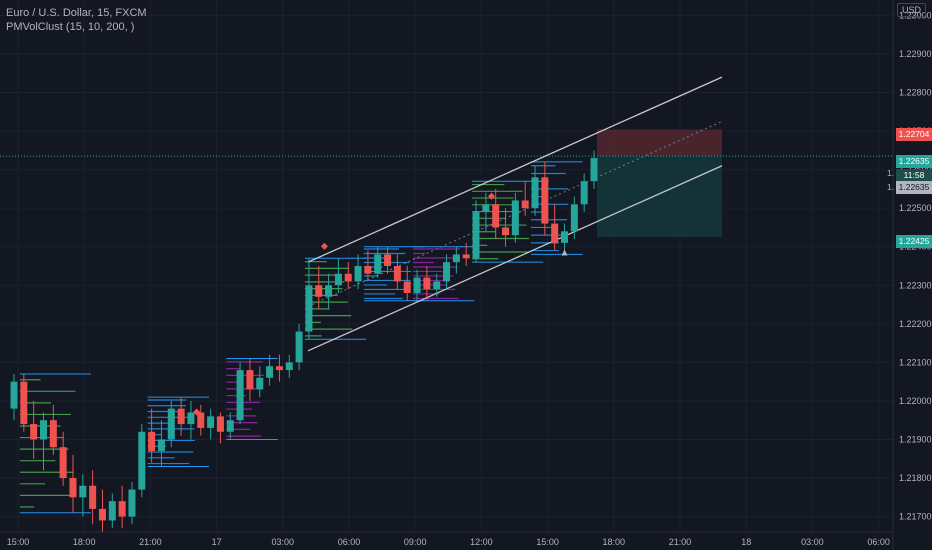 The image size is (932, 550). What do you see at coordinates (915, 54) in the screenshot?
I see `price-tick-label: 1.22900` at bounding box center [915, 54].